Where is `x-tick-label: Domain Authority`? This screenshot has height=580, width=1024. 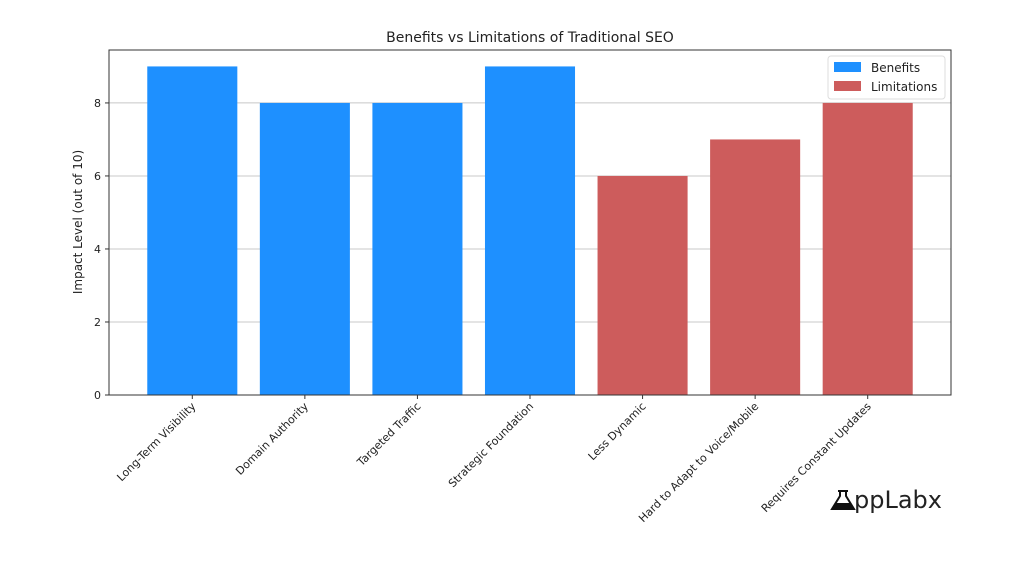
x-tick-label: Domain Authority is located at coordinates (272, 439).